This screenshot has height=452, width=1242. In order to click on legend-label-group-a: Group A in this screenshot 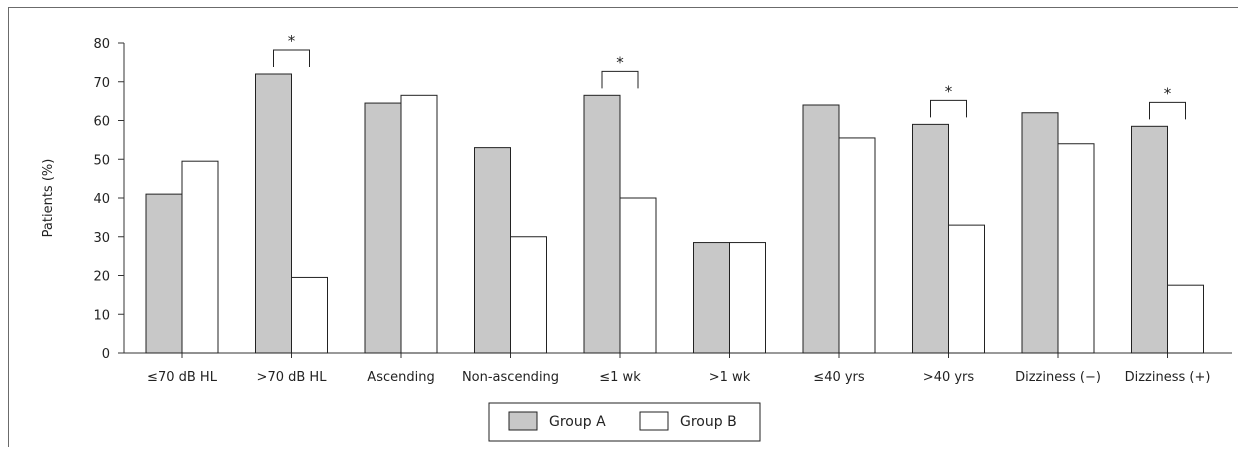, I will do `click(577, 422)`.